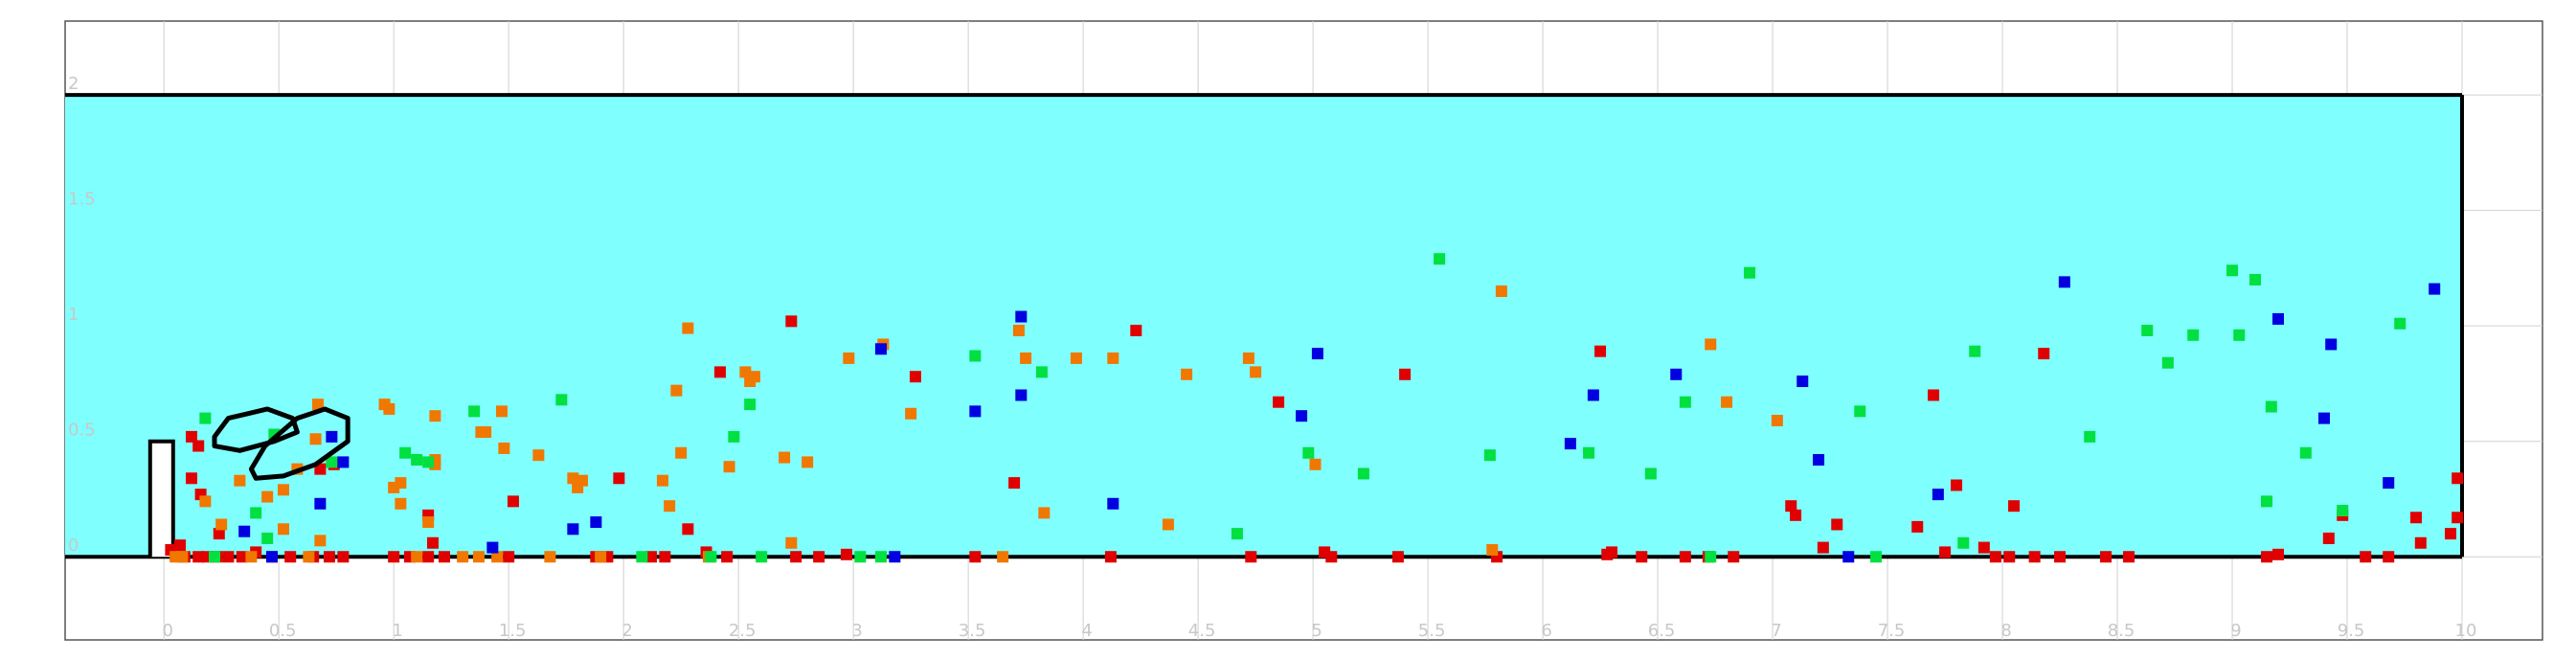  I want to click on y-tick-label: 1, so click(73, 315).